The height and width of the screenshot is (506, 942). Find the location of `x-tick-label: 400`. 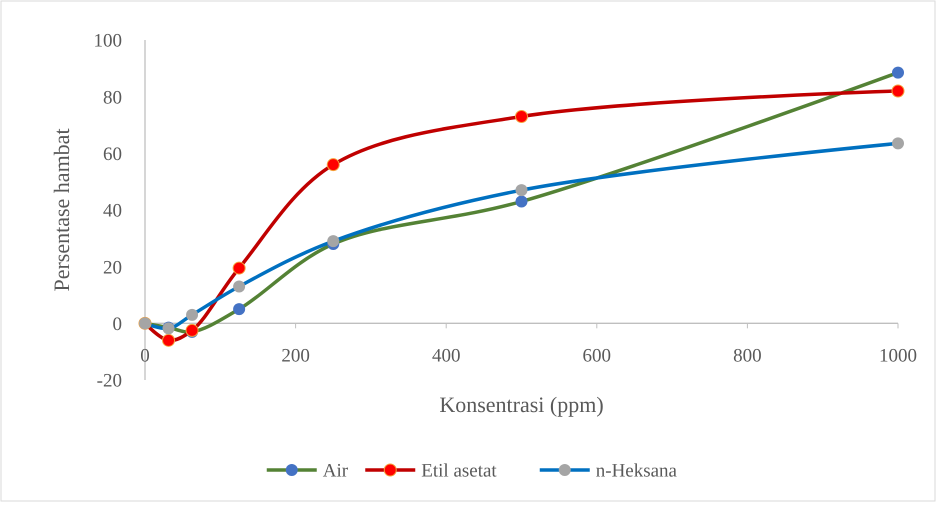

x-tick-label: 400 is located at coordinates (446, 355).